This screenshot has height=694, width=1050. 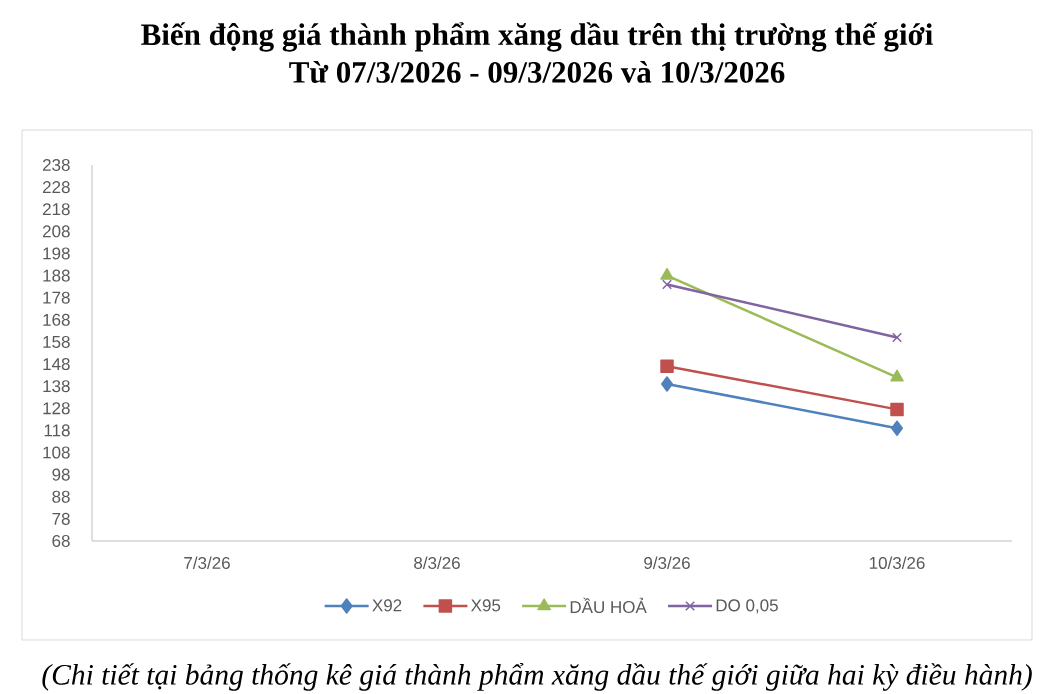 What do you see at coordinates (61, 474) in the screenshot?
I see `y-tick-label: 98` at bounding box center [61, 474].